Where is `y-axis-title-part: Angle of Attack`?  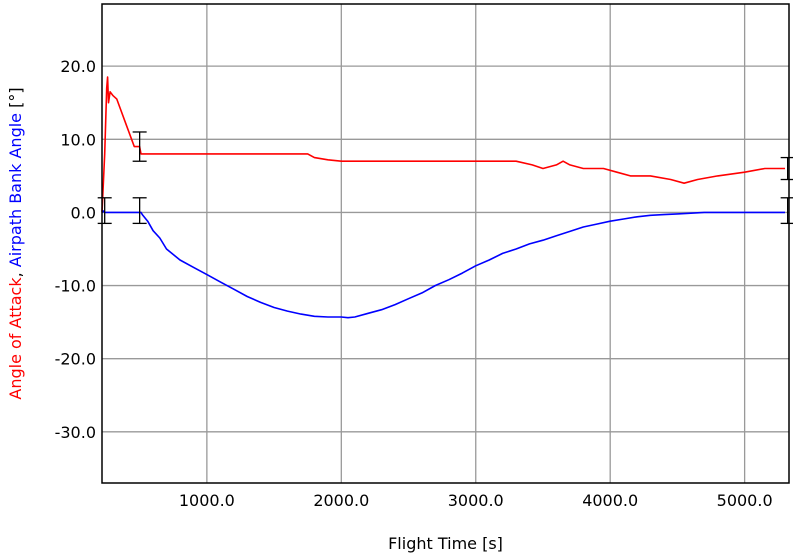 y-axis-title-part: Angle of Attack is located at coordinates (15, 338).